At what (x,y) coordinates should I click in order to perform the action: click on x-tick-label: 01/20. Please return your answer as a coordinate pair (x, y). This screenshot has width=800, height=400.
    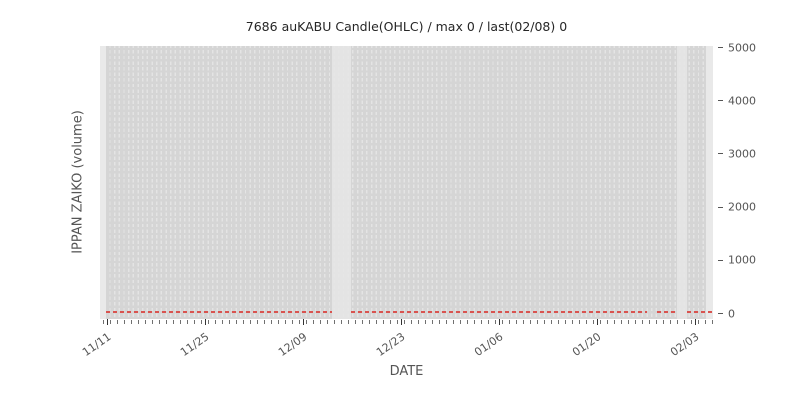
    Looking at the image, I should click on (587, 345).